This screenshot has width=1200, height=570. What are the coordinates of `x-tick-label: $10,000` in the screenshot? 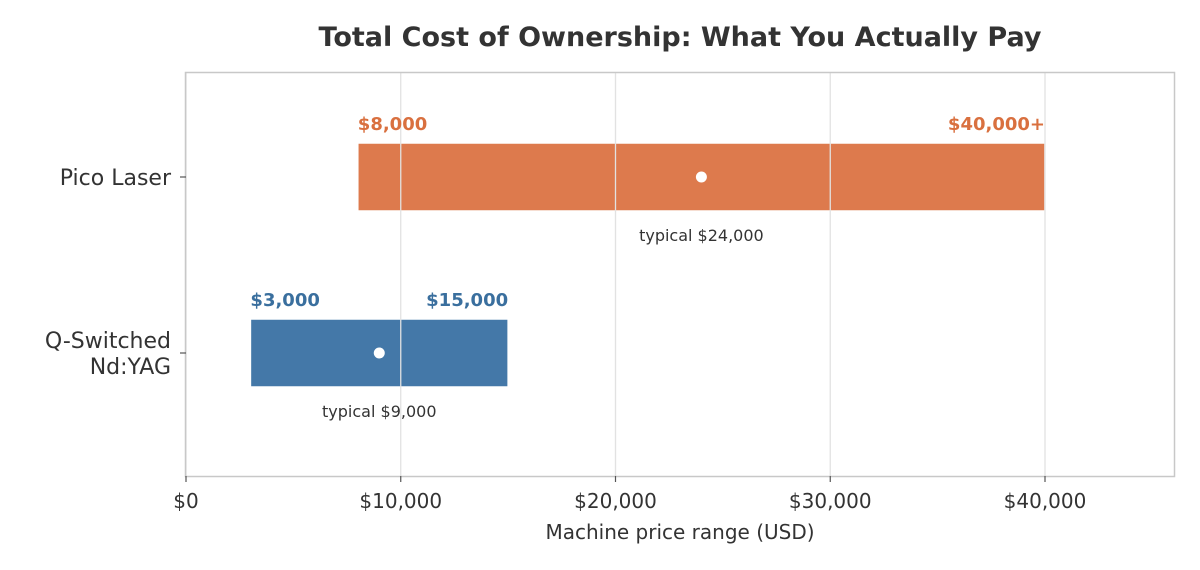 It's located at (400, 501).